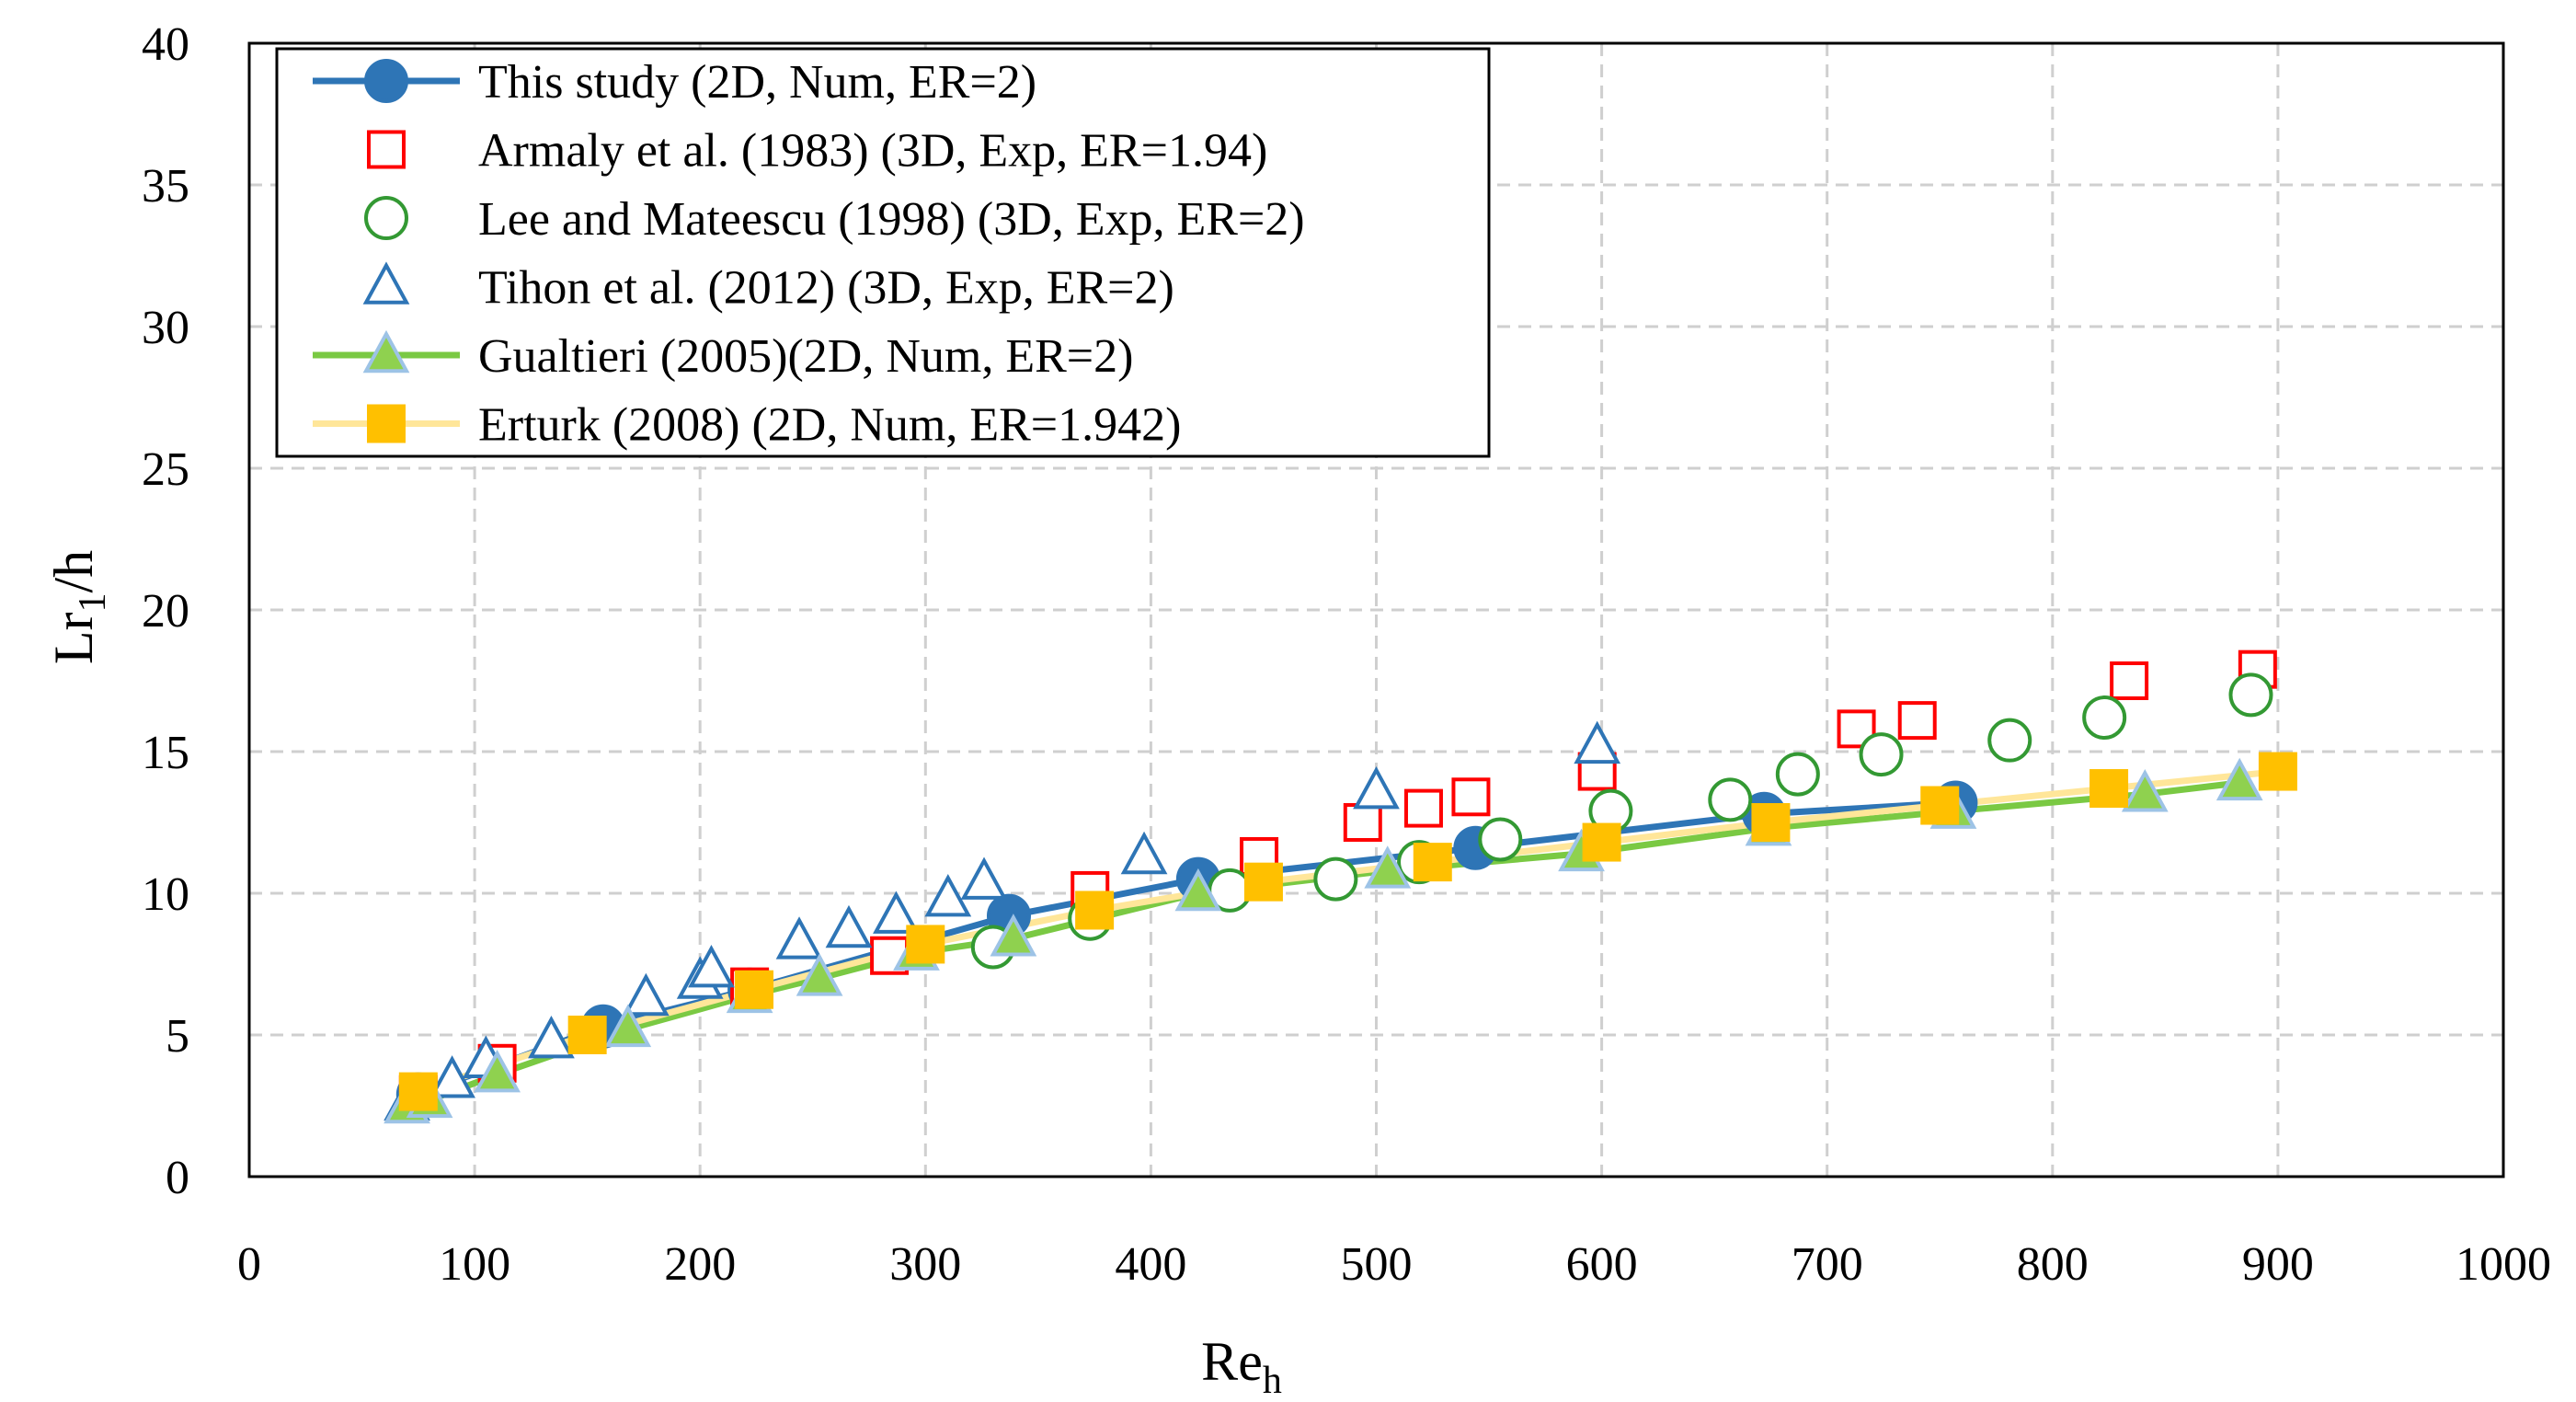 The image size is (2576, 1402). I want to click on x-tick-label: 600, so click(1602, 1265).